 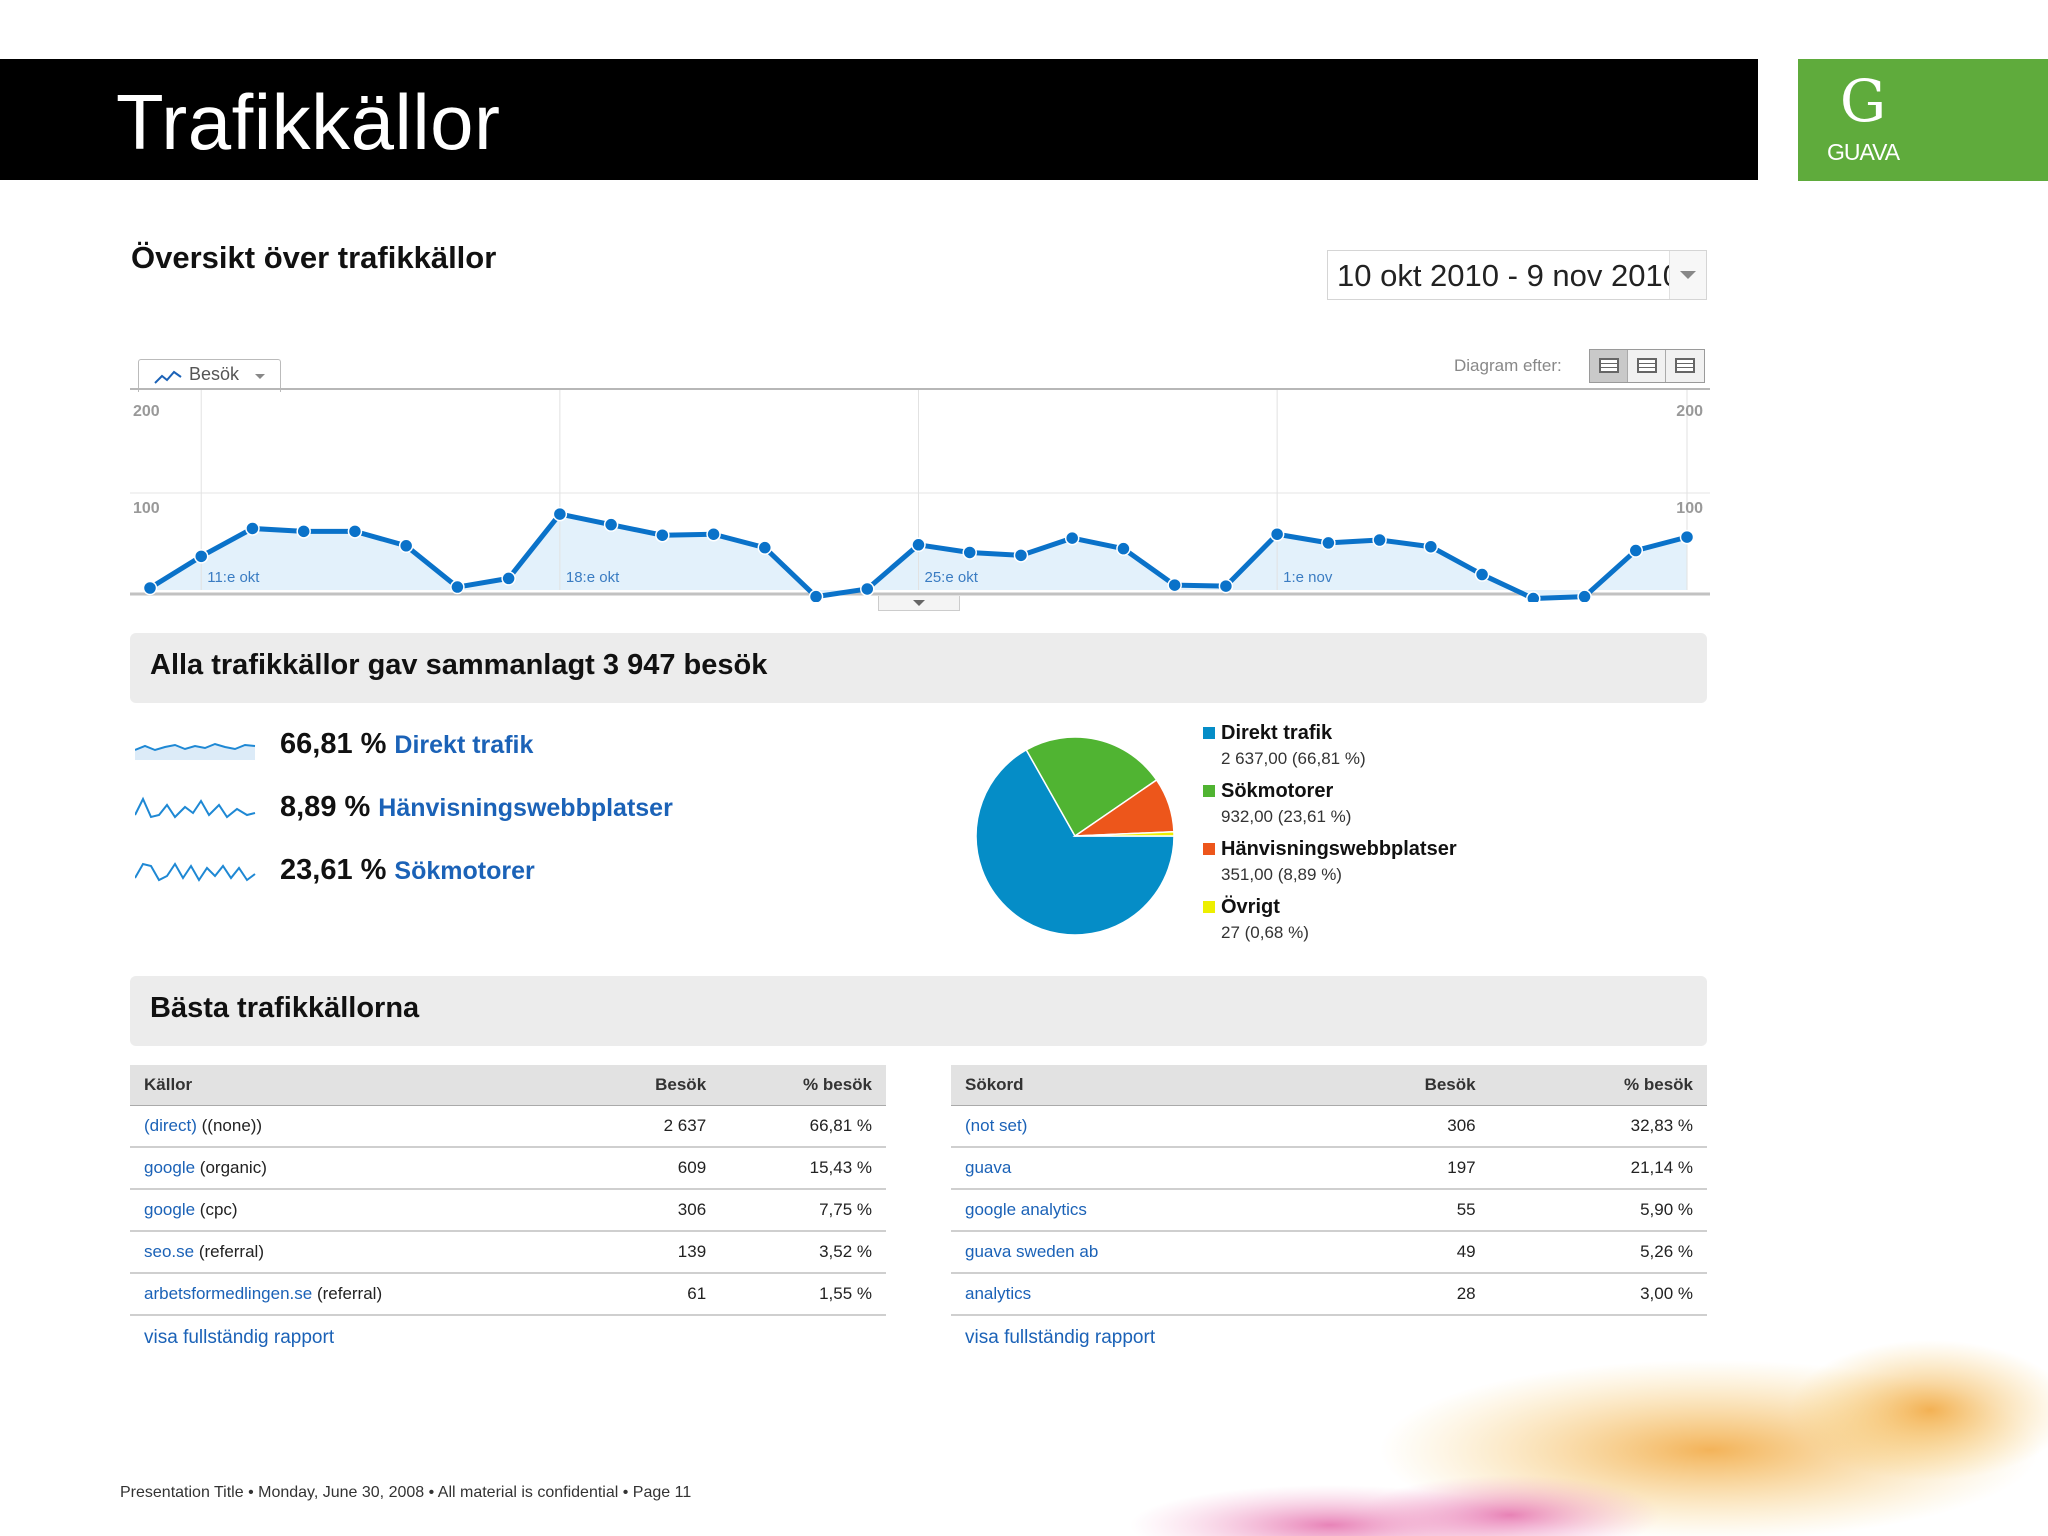 What do you see at coordinates (1687, 275) in the screenshot?
I see `chevron-down-icon` at bounding box center [1687, 275].